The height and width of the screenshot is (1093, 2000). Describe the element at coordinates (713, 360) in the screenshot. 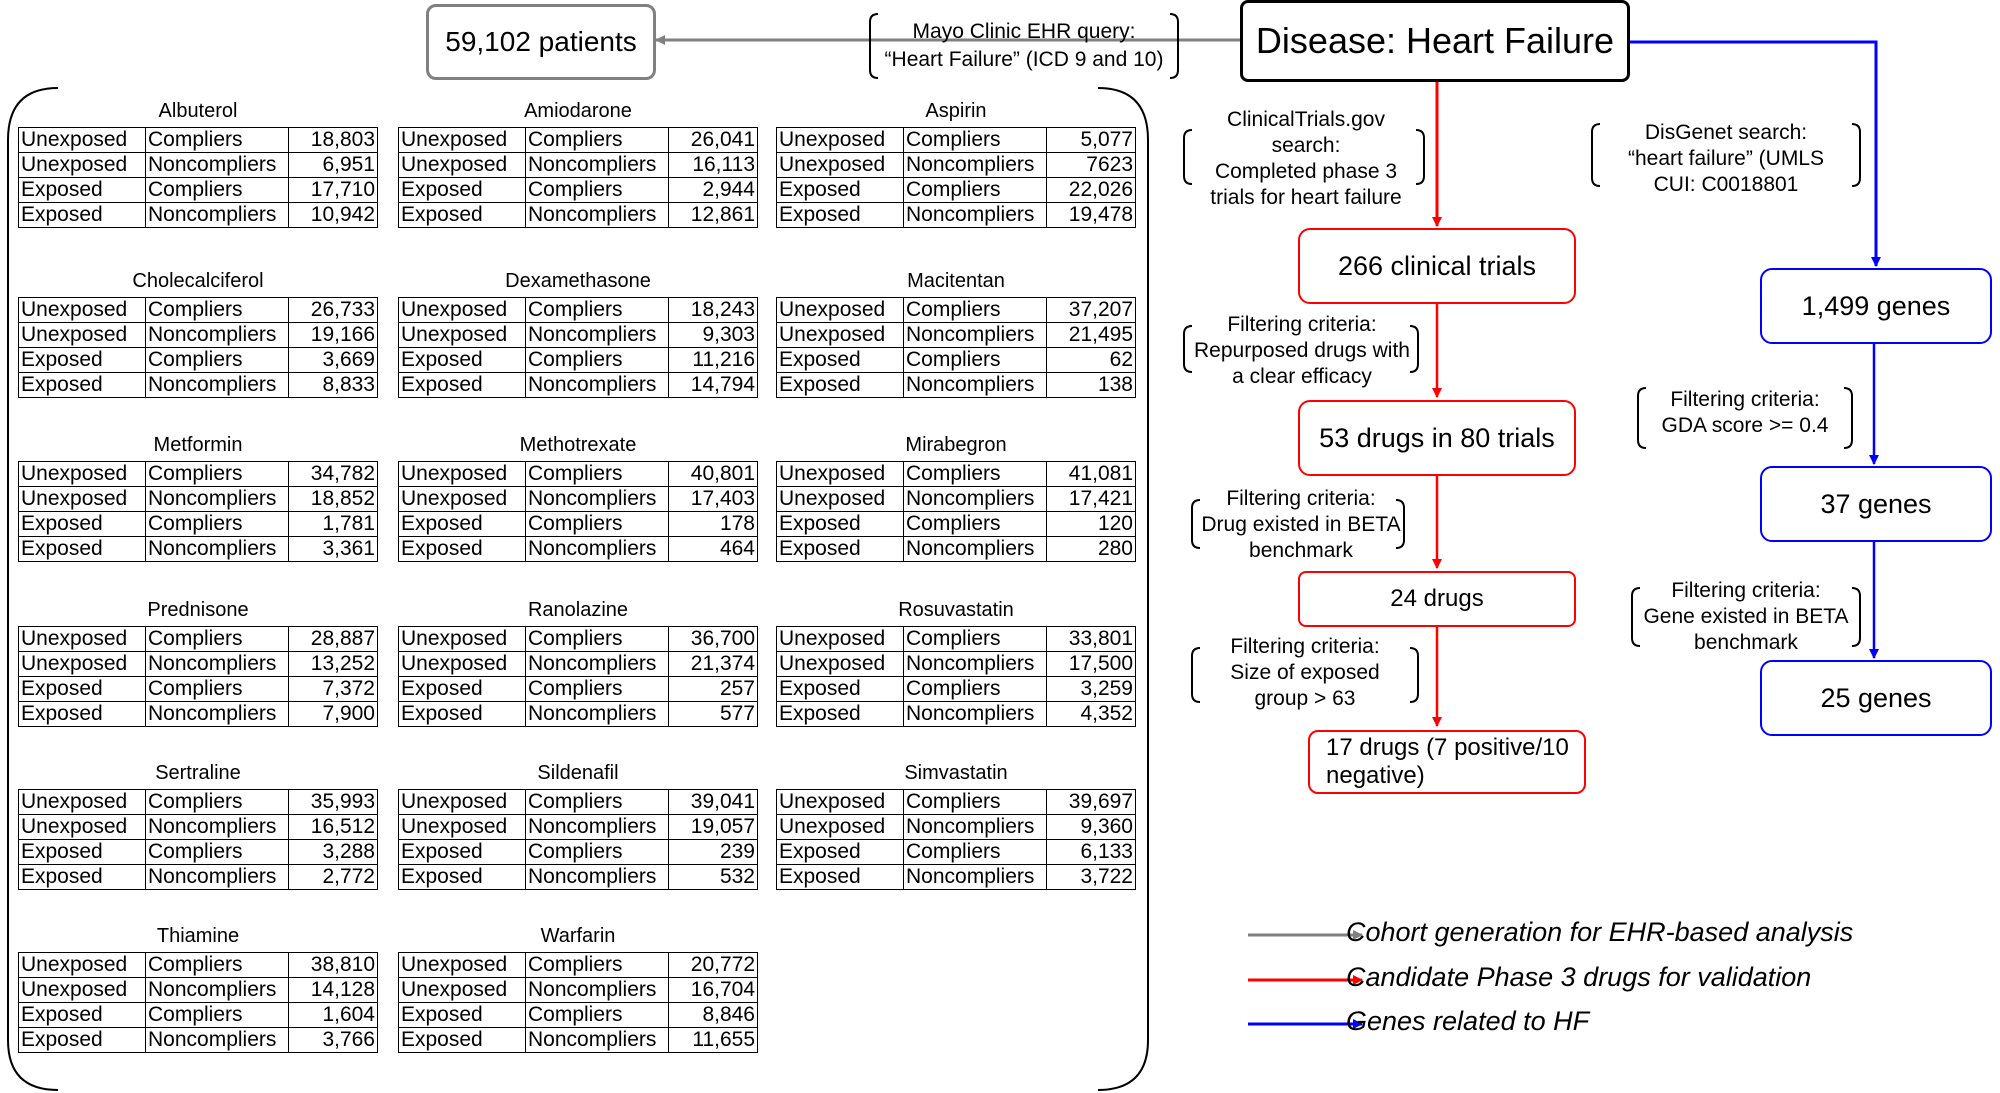

I see `count-cell: 11,216` at that location.